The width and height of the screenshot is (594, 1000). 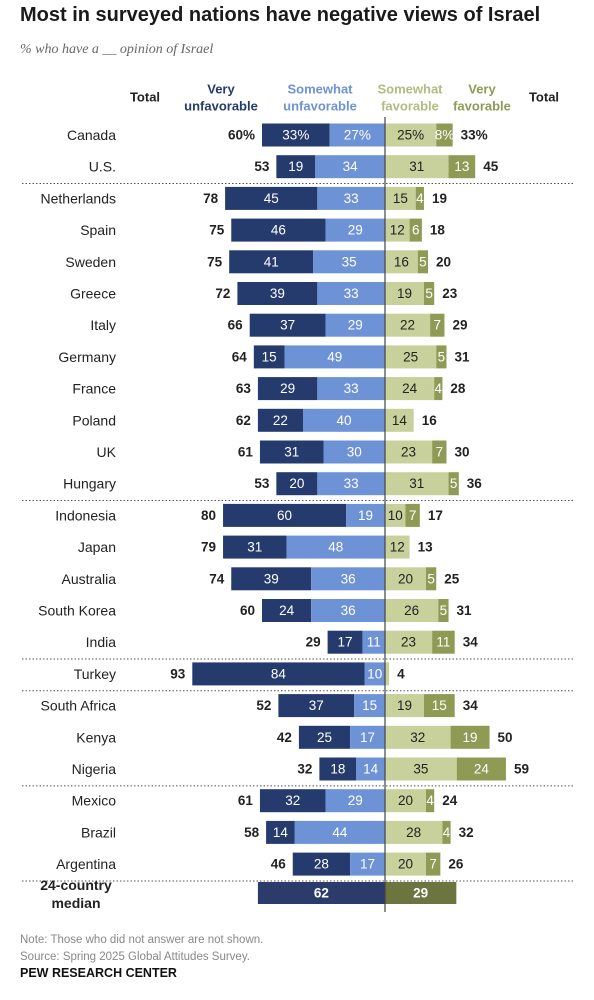 What do you see at coordinates (103, 325) in the screenshot?
I see `country-label-italy: Italy` at bounding box center [103, 325].